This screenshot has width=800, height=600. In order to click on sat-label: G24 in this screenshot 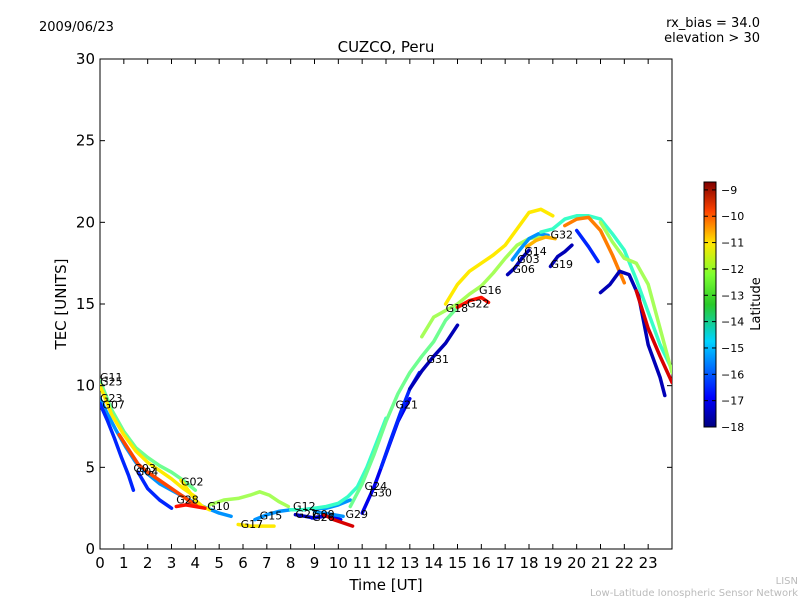, I will do `click(376, 486)`.